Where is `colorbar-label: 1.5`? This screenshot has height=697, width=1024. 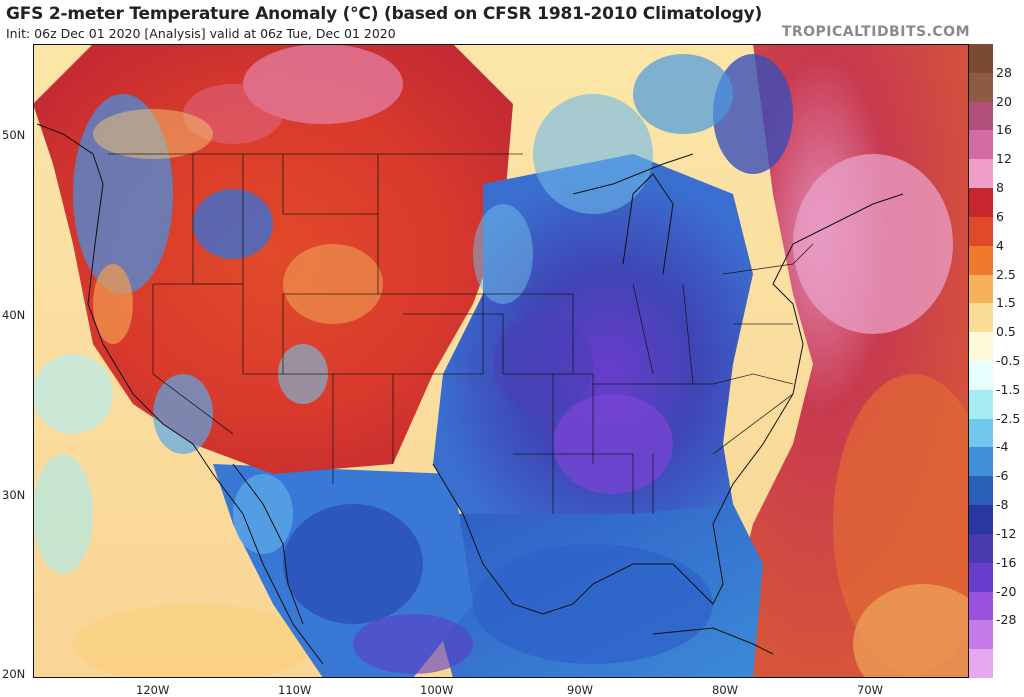
colorbar-label: 1.5 is located at coordinates (1006, 303).